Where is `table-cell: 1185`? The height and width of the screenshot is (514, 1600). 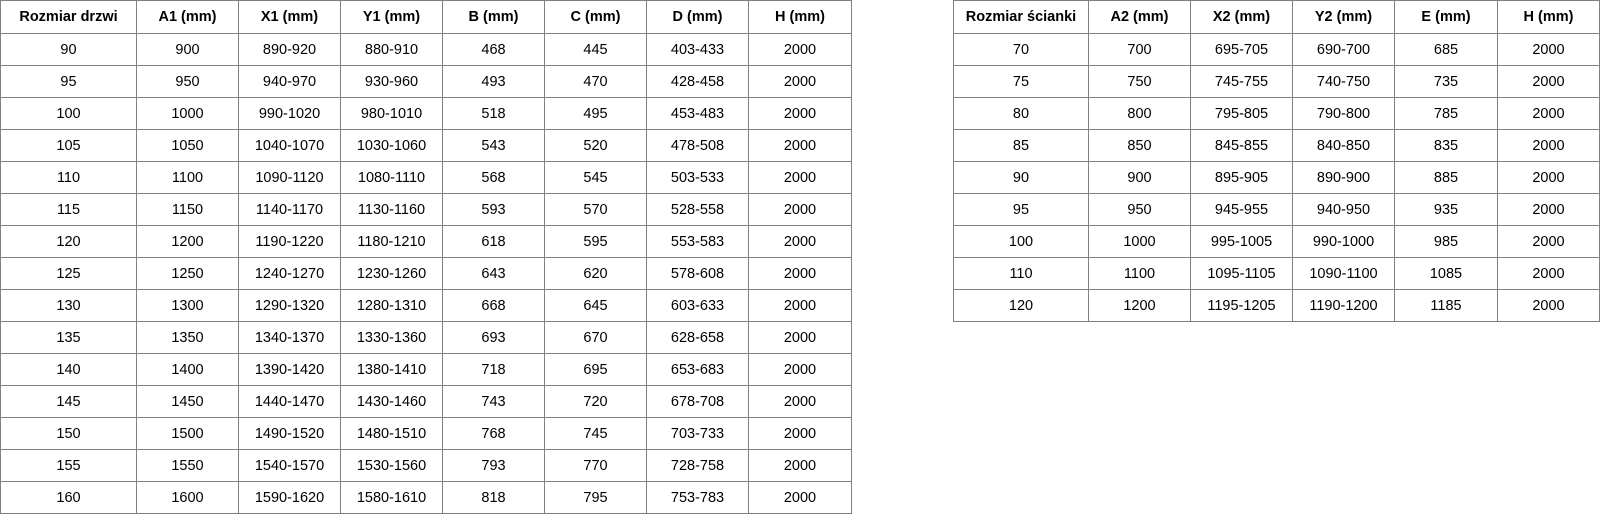 table-cell: 1185 is located at coordinates (1446, 305).